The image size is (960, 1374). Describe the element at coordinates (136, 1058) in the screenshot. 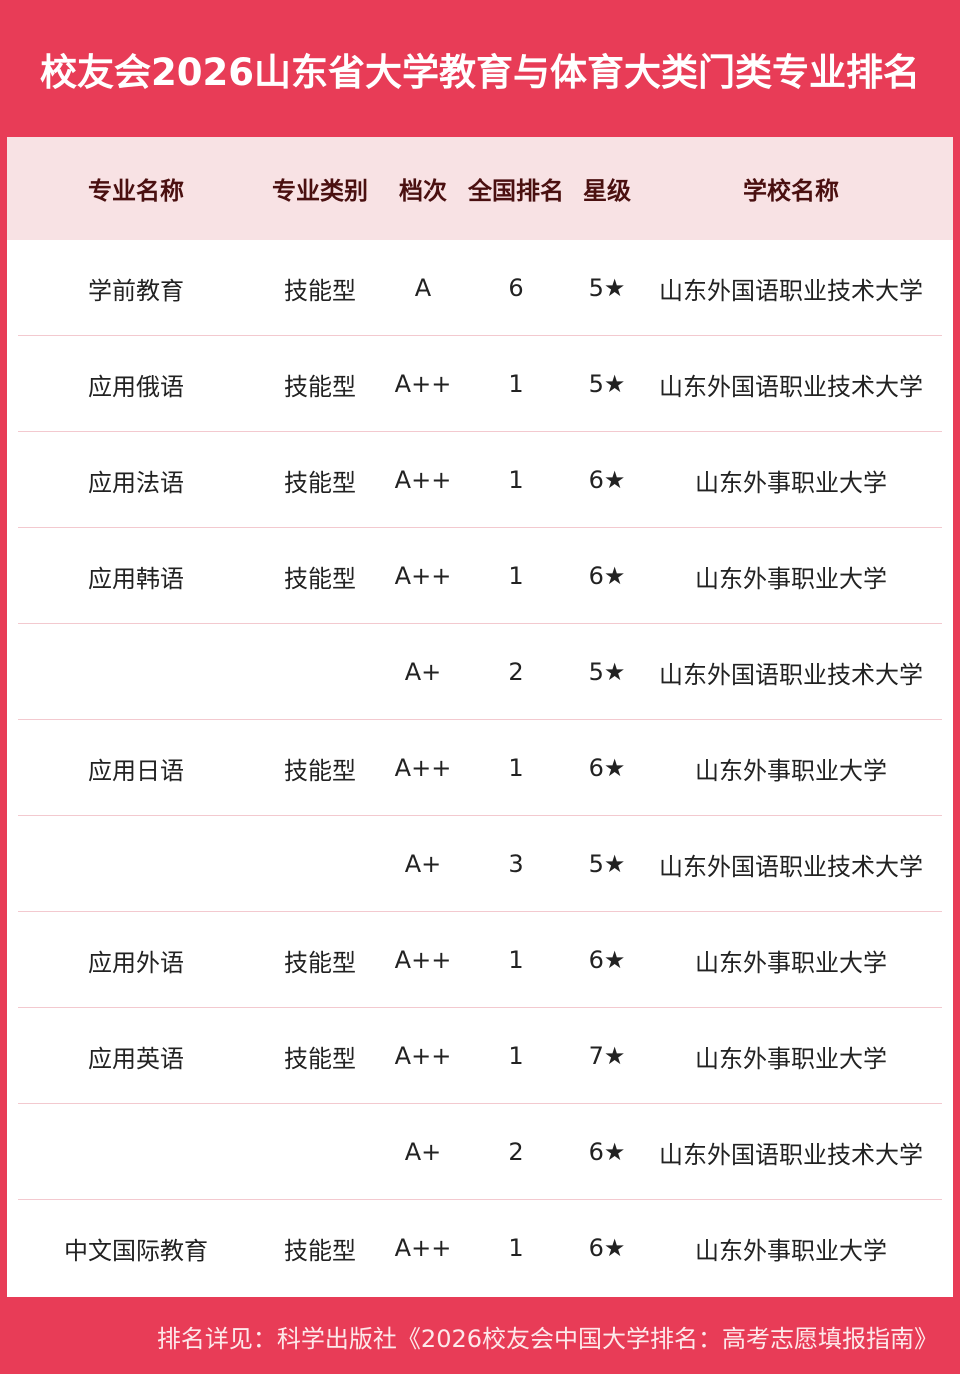

I see `cell-major: 应用英语` at that location.